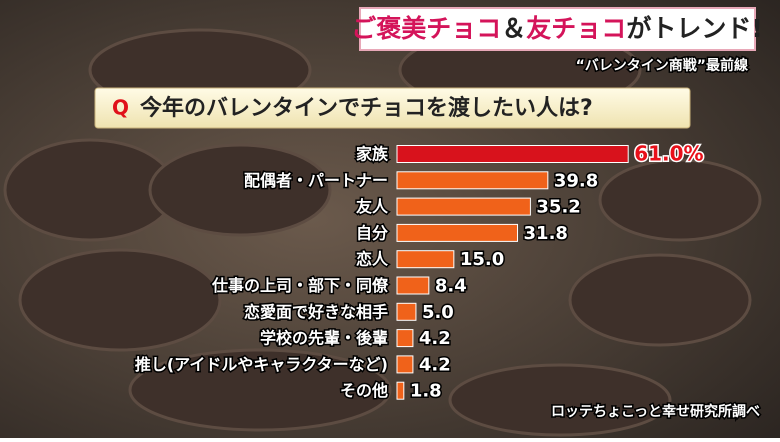  Describe the element at coordinates (426, 28) in the screenshot. I see `headline-part: ご褒美チョコ` at that location.